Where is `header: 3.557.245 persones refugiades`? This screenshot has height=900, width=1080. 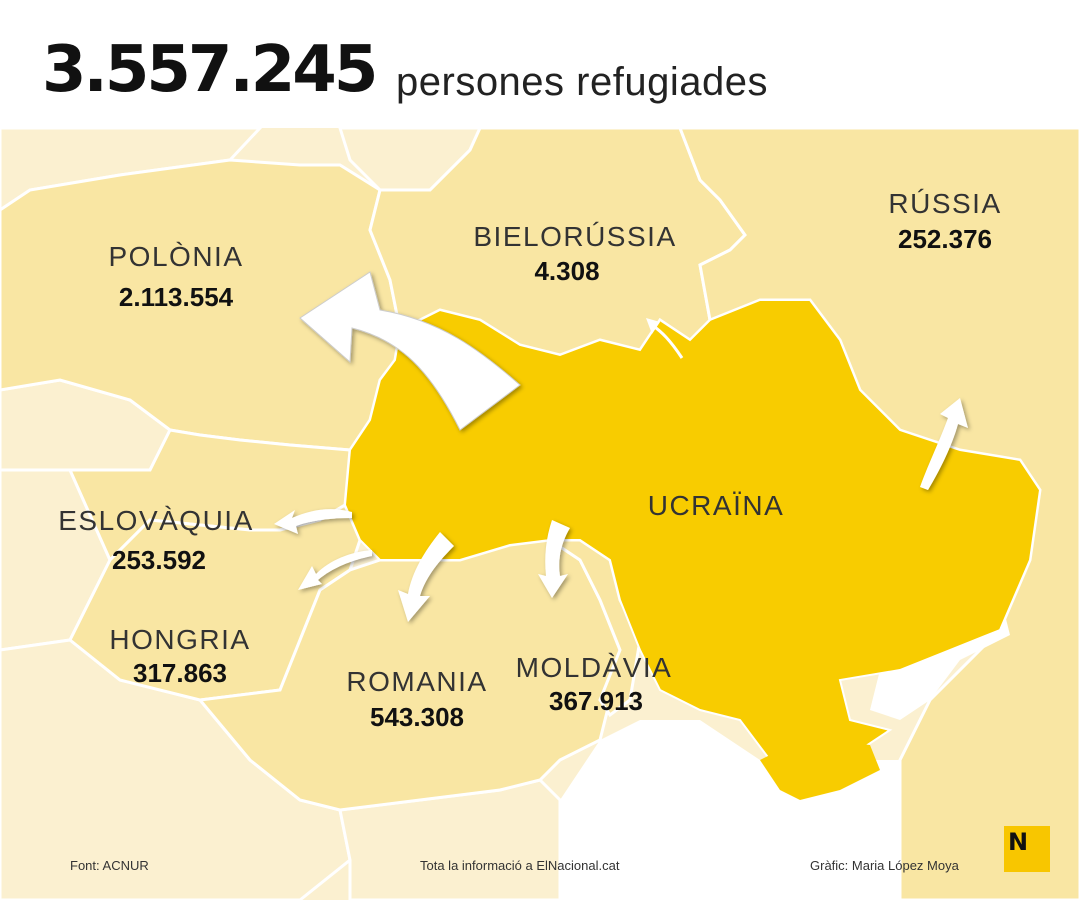 header: 3.557.245 persones refugiades is located at coordinates (540, 64).